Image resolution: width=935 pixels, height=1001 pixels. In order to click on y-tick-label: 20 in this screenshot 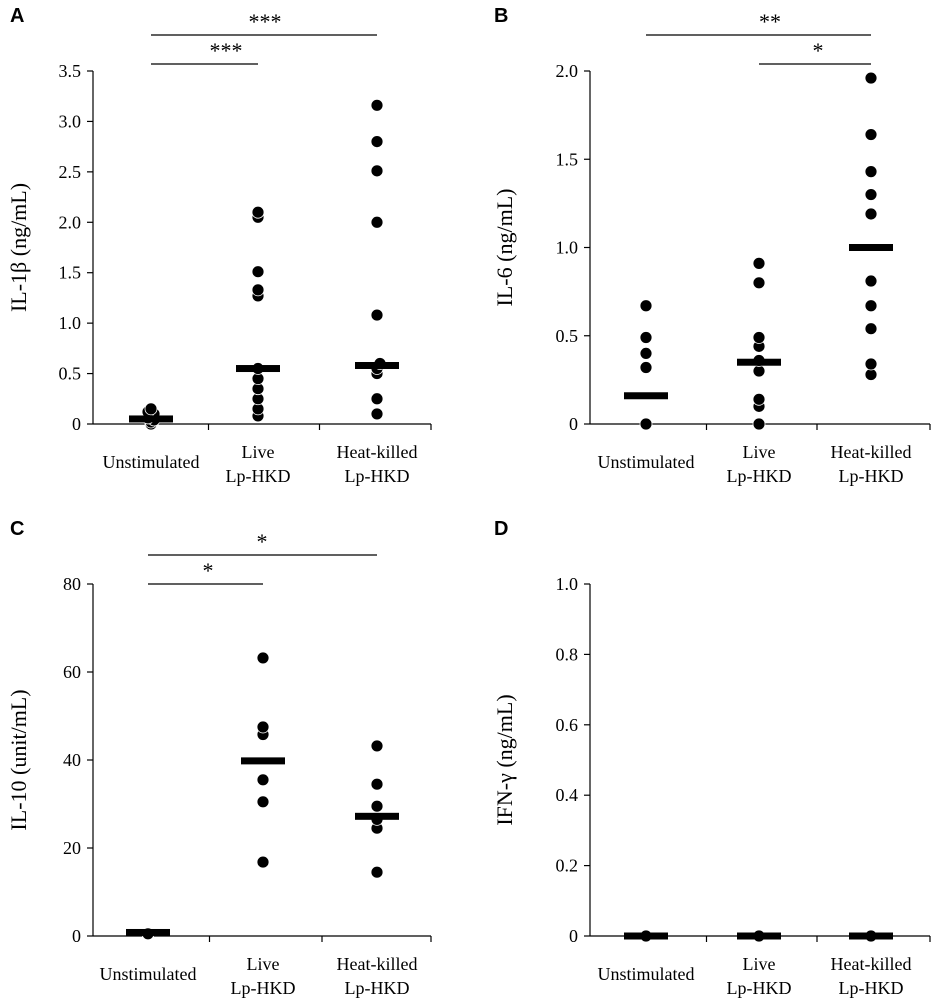, I will do `click(72, 848)`.